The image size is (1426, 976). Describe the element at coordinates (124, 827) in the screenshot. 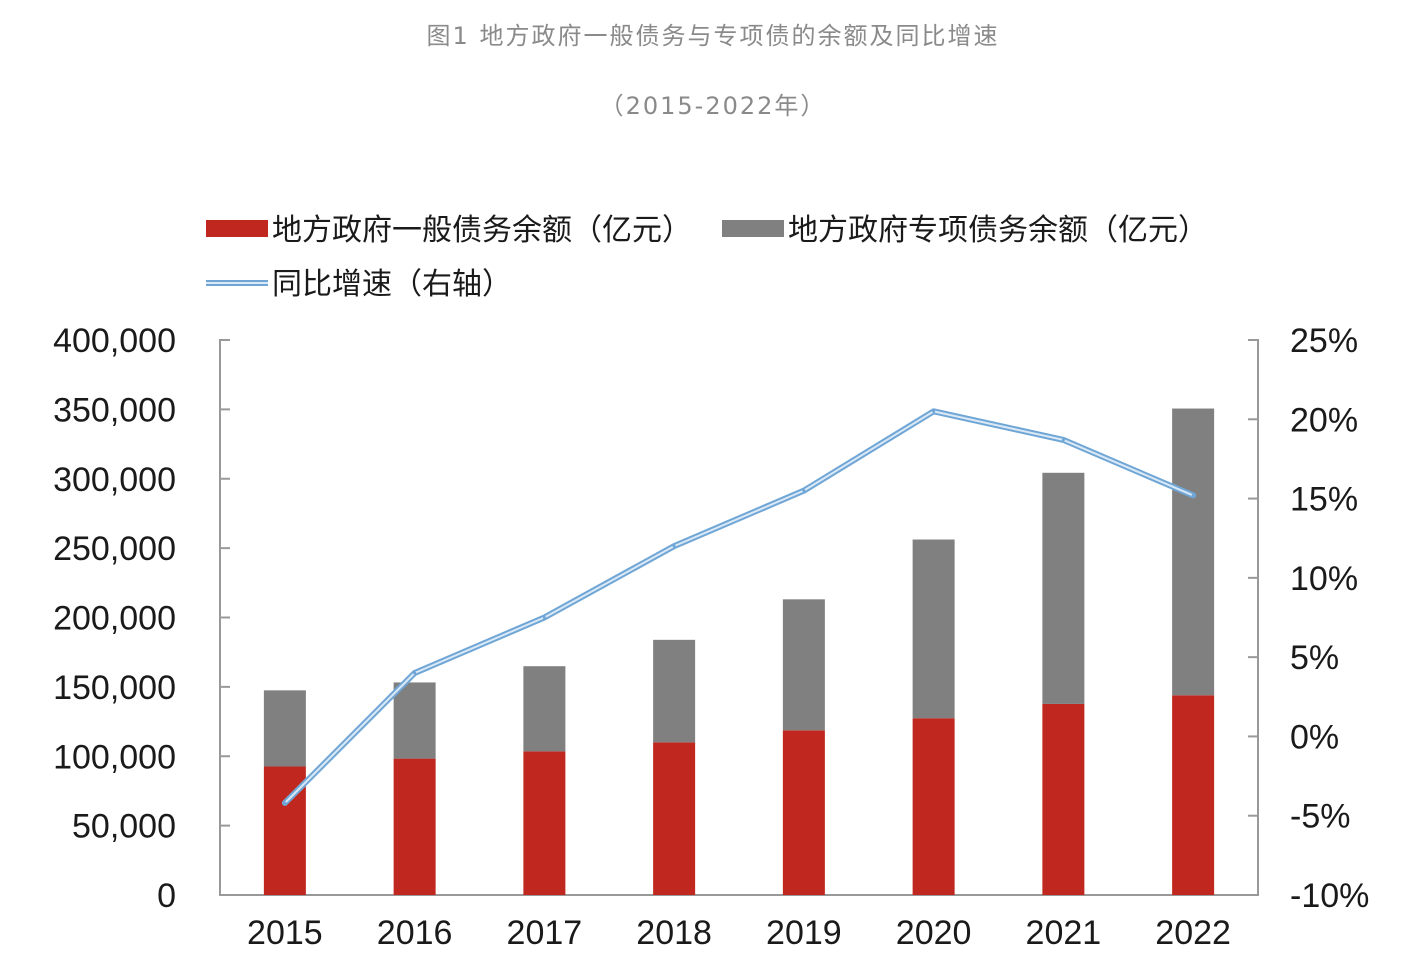

I see `left-tick-label: 50,000` at that location.